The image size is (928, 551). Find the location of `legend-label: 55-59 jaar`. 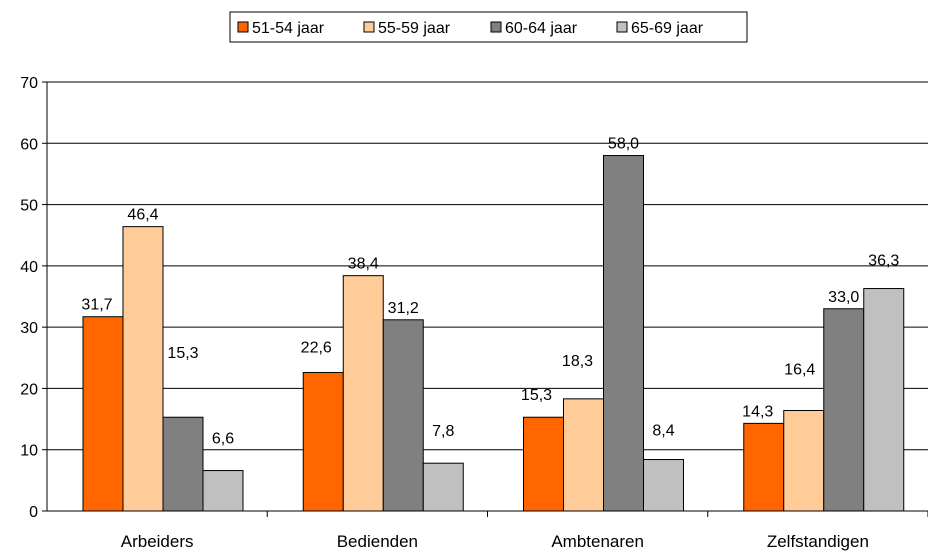

legend-label: 55-59 jaar is located at coordinates (414, 28).